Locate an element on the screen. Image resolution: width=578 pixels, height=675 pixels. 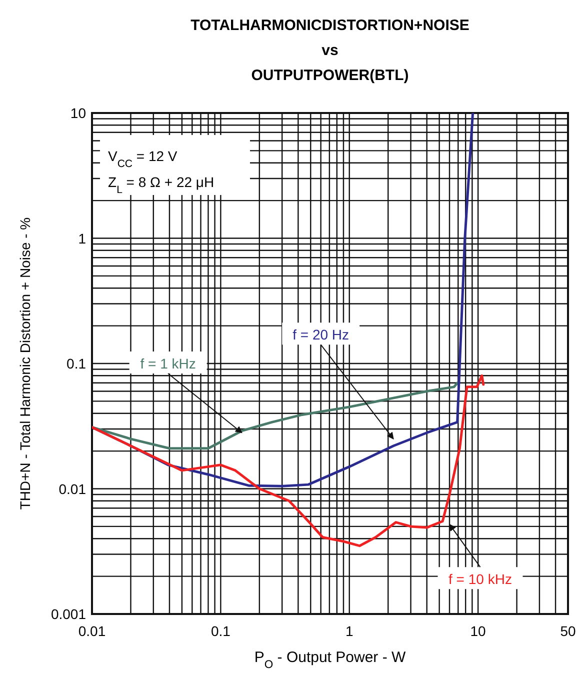
y-axis-title: THD+N - Total Harmonic Distortion + Noise - % is located at coordinates (25, 363).